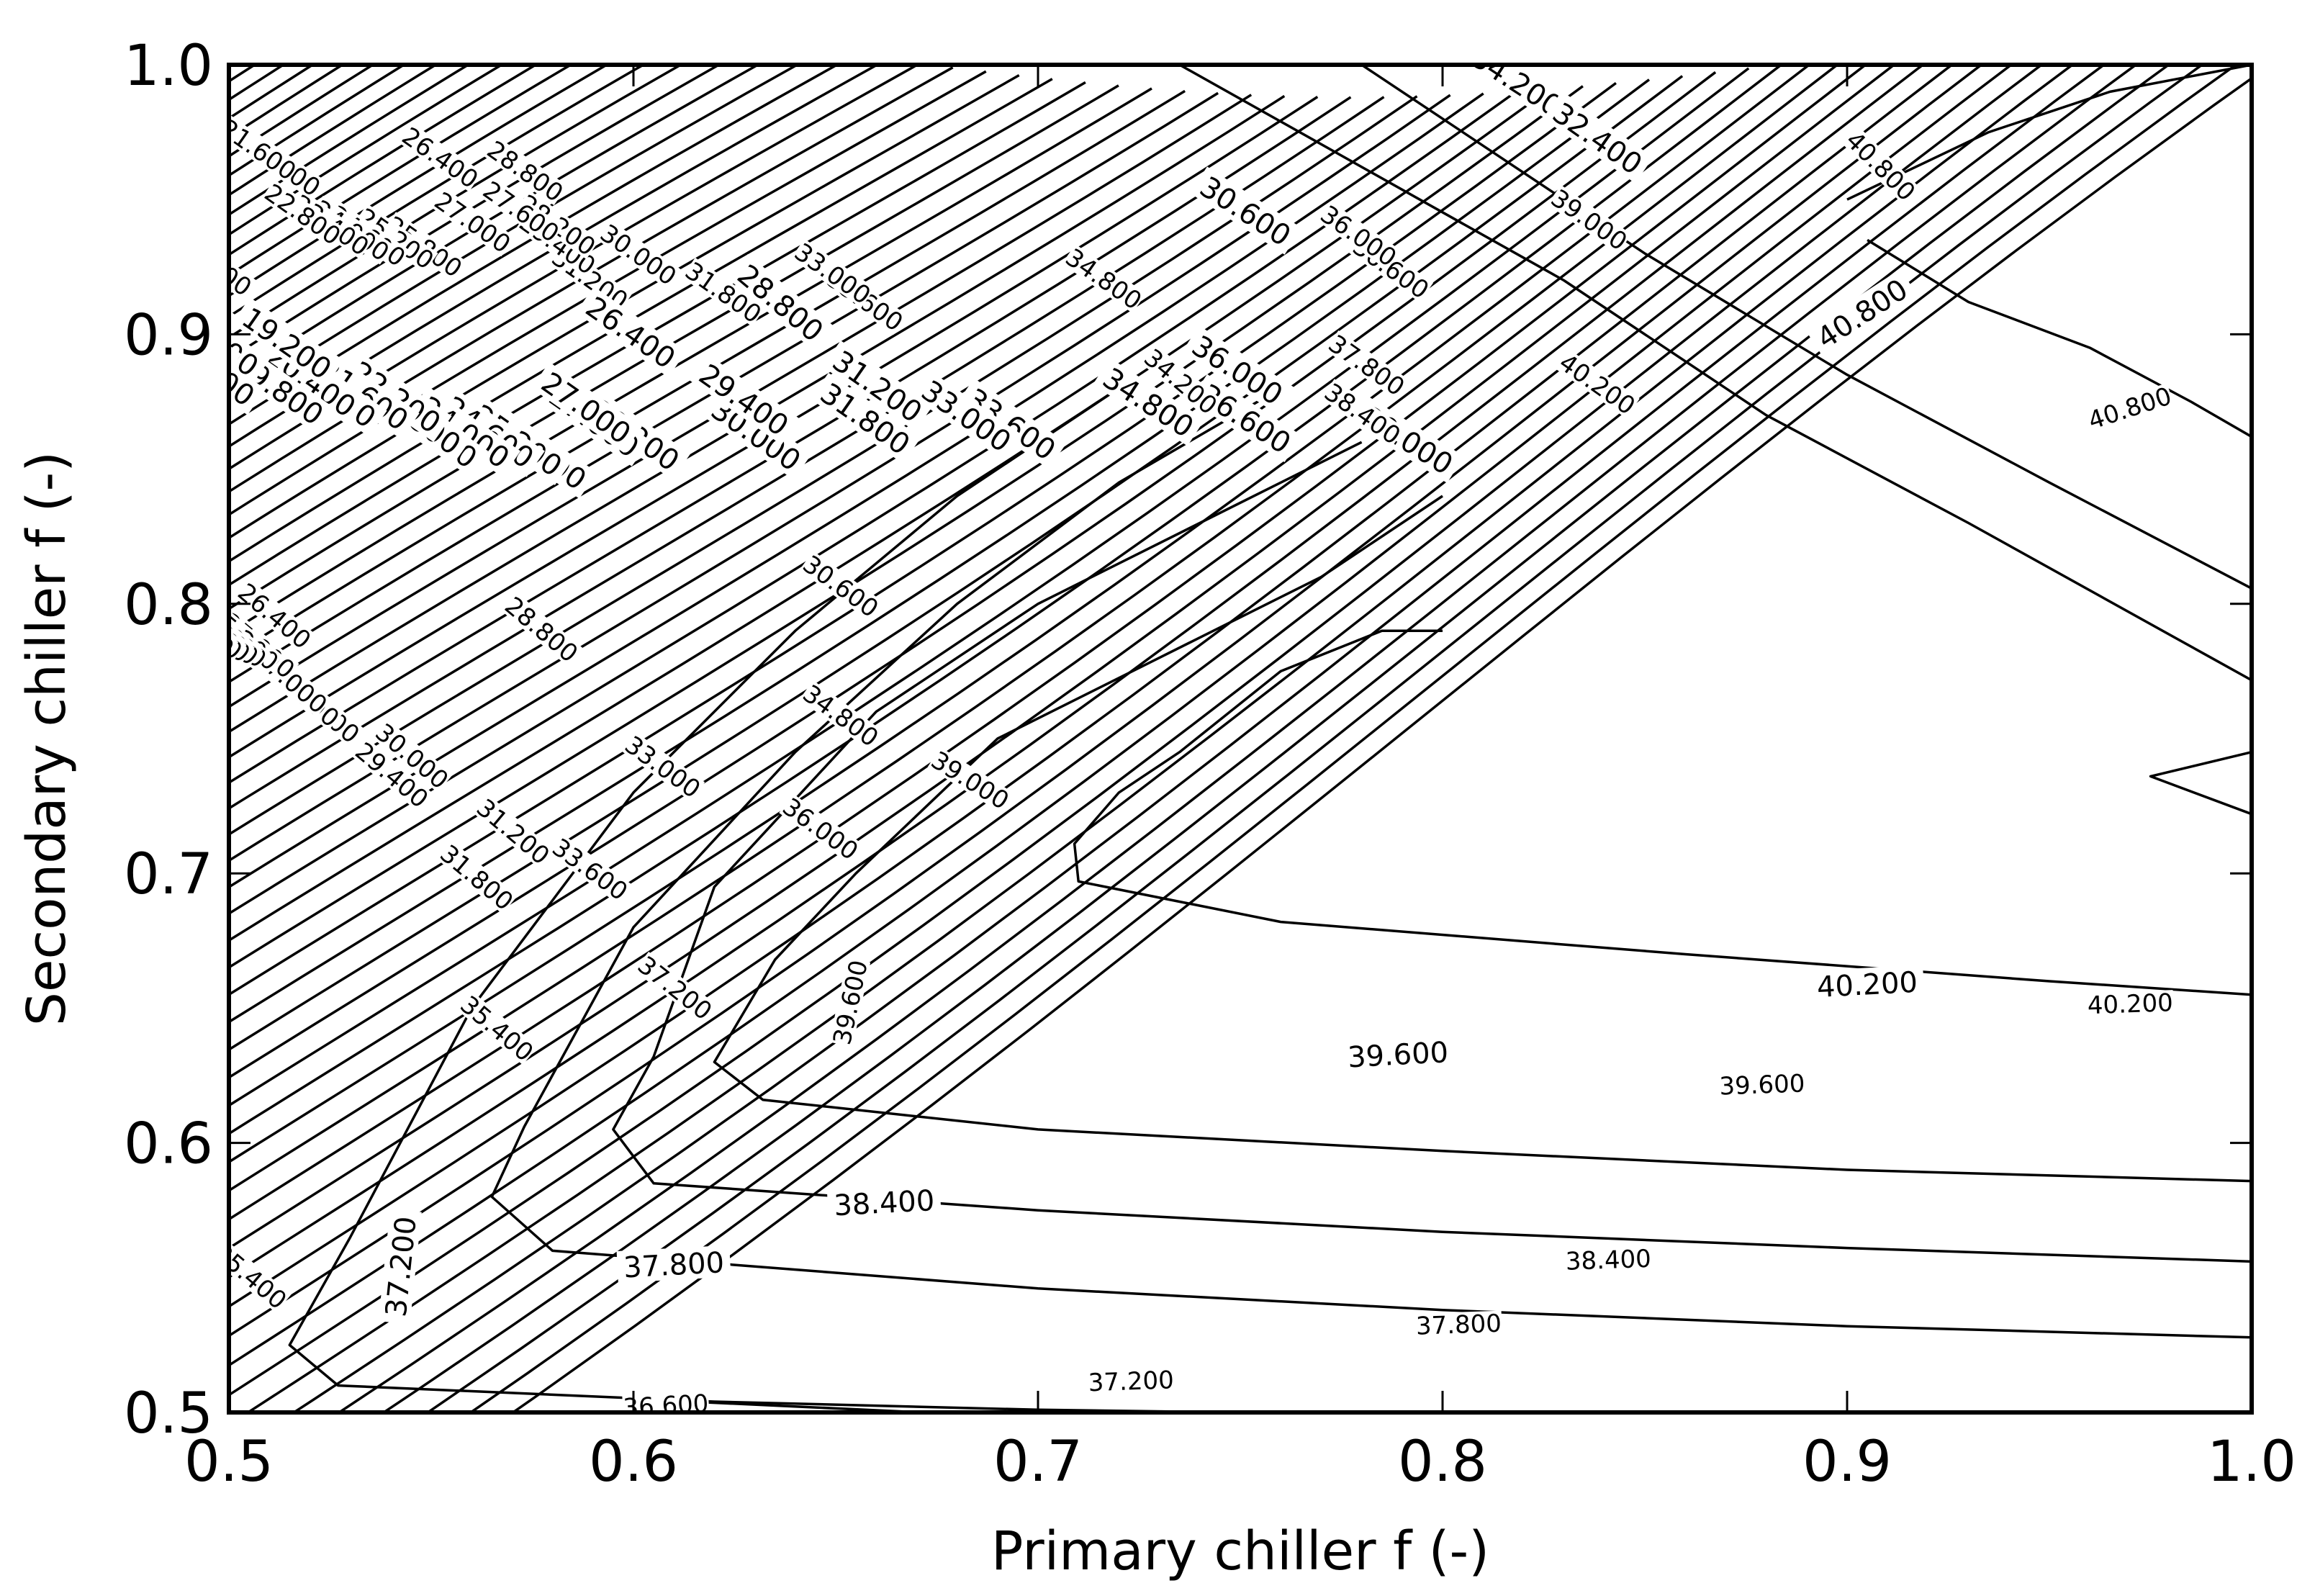 The height and width of the screenshot is (1596, 2315). What do you see at coordinates (1847, 1462) in the screenshot?
I see `x-tick-label: 0.9` at bounding box center [1847, 1462].